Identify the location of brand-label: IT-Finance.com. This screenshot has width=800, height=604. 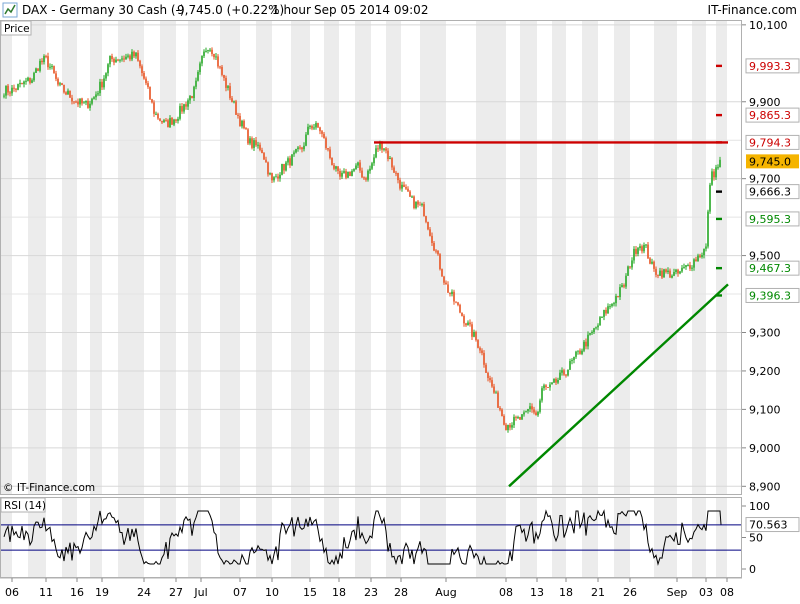
(752, 10).